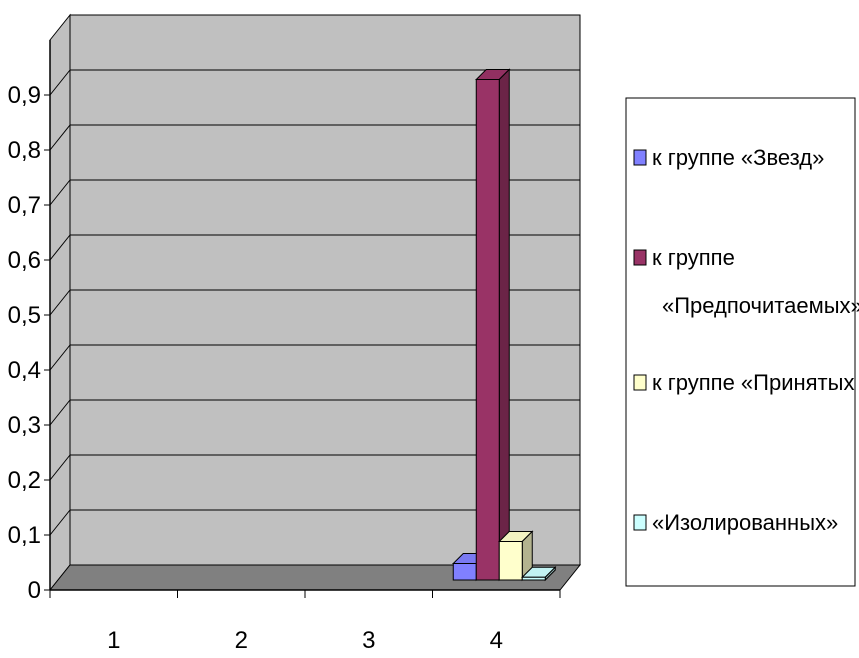 The image size is (859, 658). Describe the element at coordinates (305, 621) in the screenshot. I see `x-axis: 1 2 3 4` at that location.